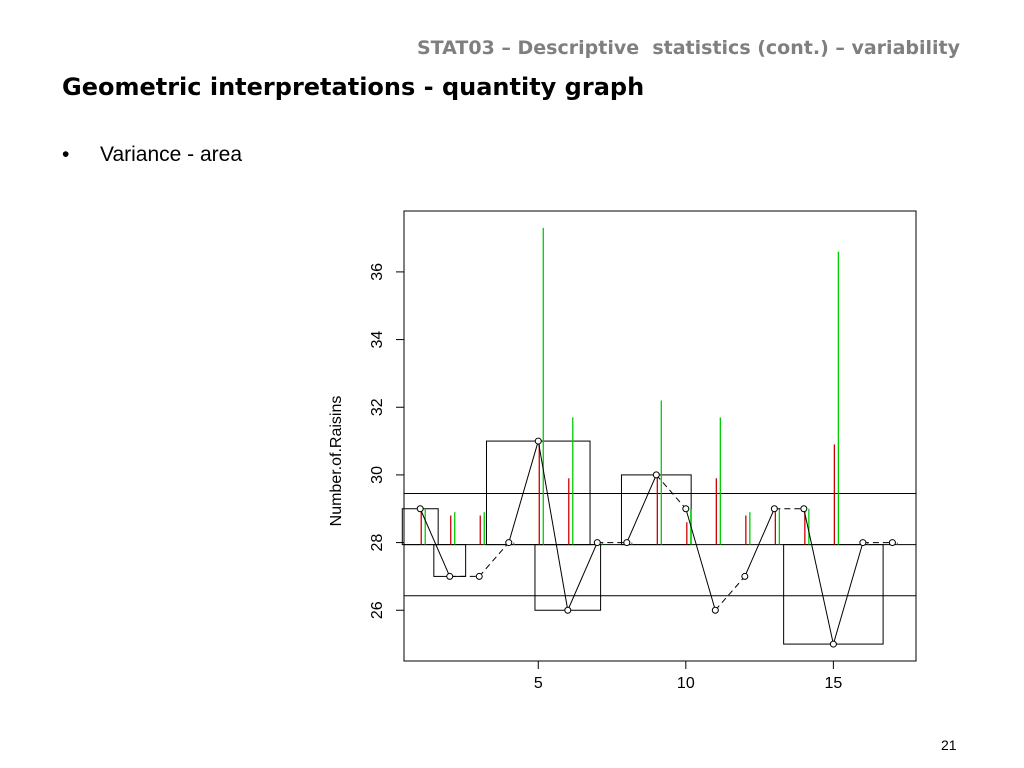  I want to click on y-tick-label: 28, so click(377, 543).